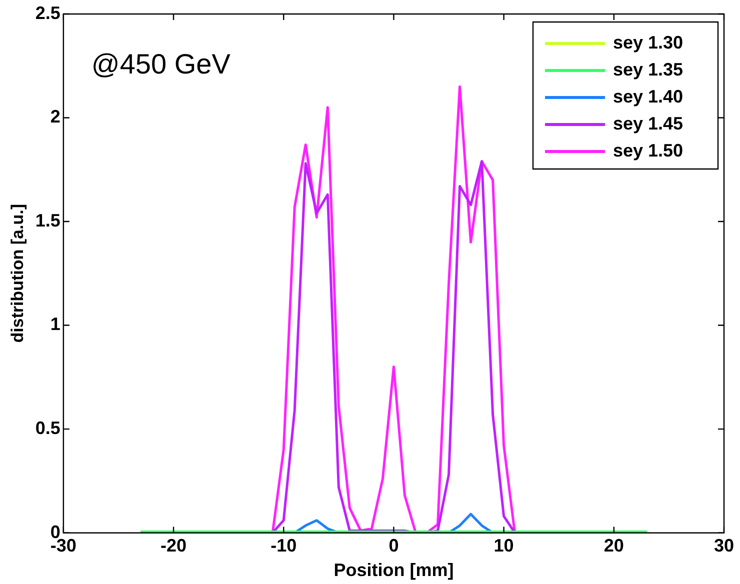 The image size is (740, 584). Describe the element at coordinates (648, 123) in the screenshot. I see `legend-label: sey 1.45` at that location.